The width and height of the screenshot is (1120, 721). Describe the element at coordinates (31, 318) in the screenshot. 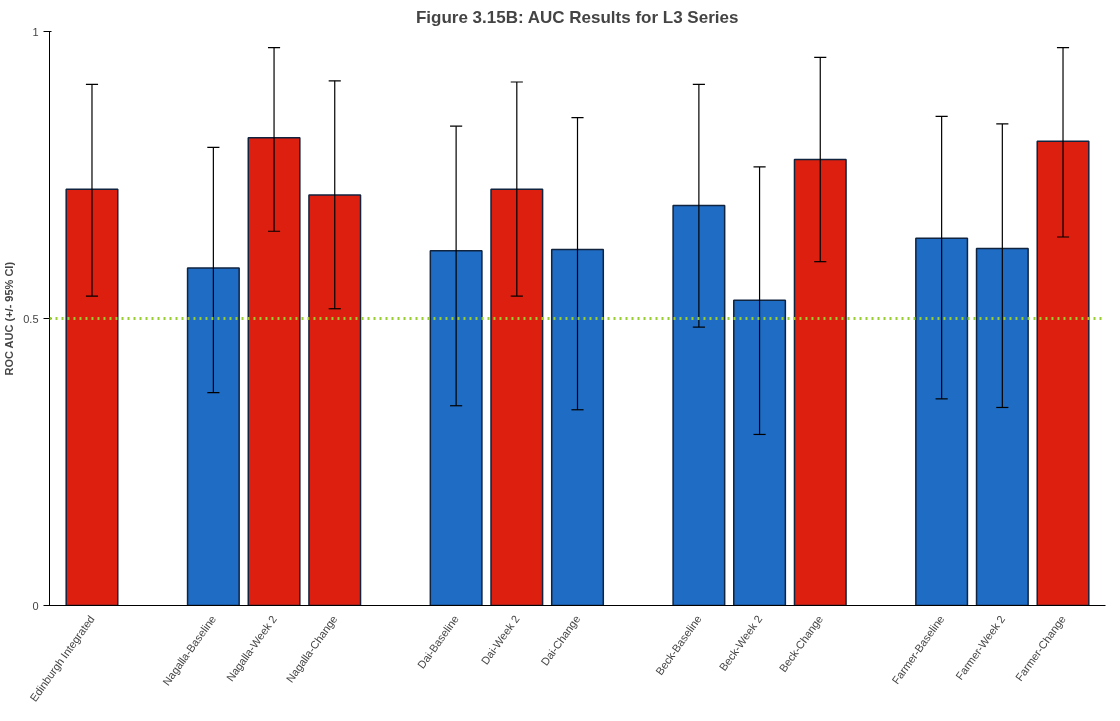

I see `y-tick-label: 0.5` at that location.